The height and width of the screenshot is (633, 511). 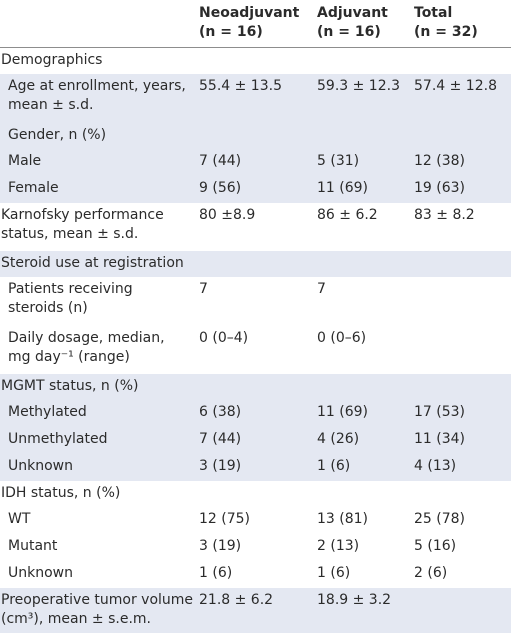 What do you see at coordinates (255, 494) in the screenshot?
I see `section-idh: IDH status, n (%)` at bounding box center [255, 494].